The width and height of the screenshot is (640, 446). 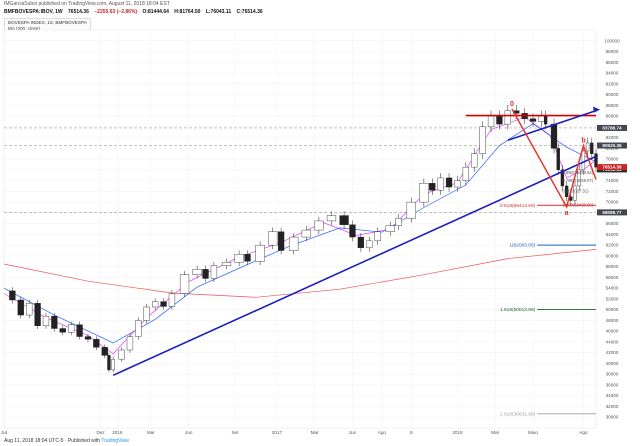 What do you see at coordinates (612, 384) in the screenshot?
I see `y-tick-label: 36000` at bounding box center [612, 384].